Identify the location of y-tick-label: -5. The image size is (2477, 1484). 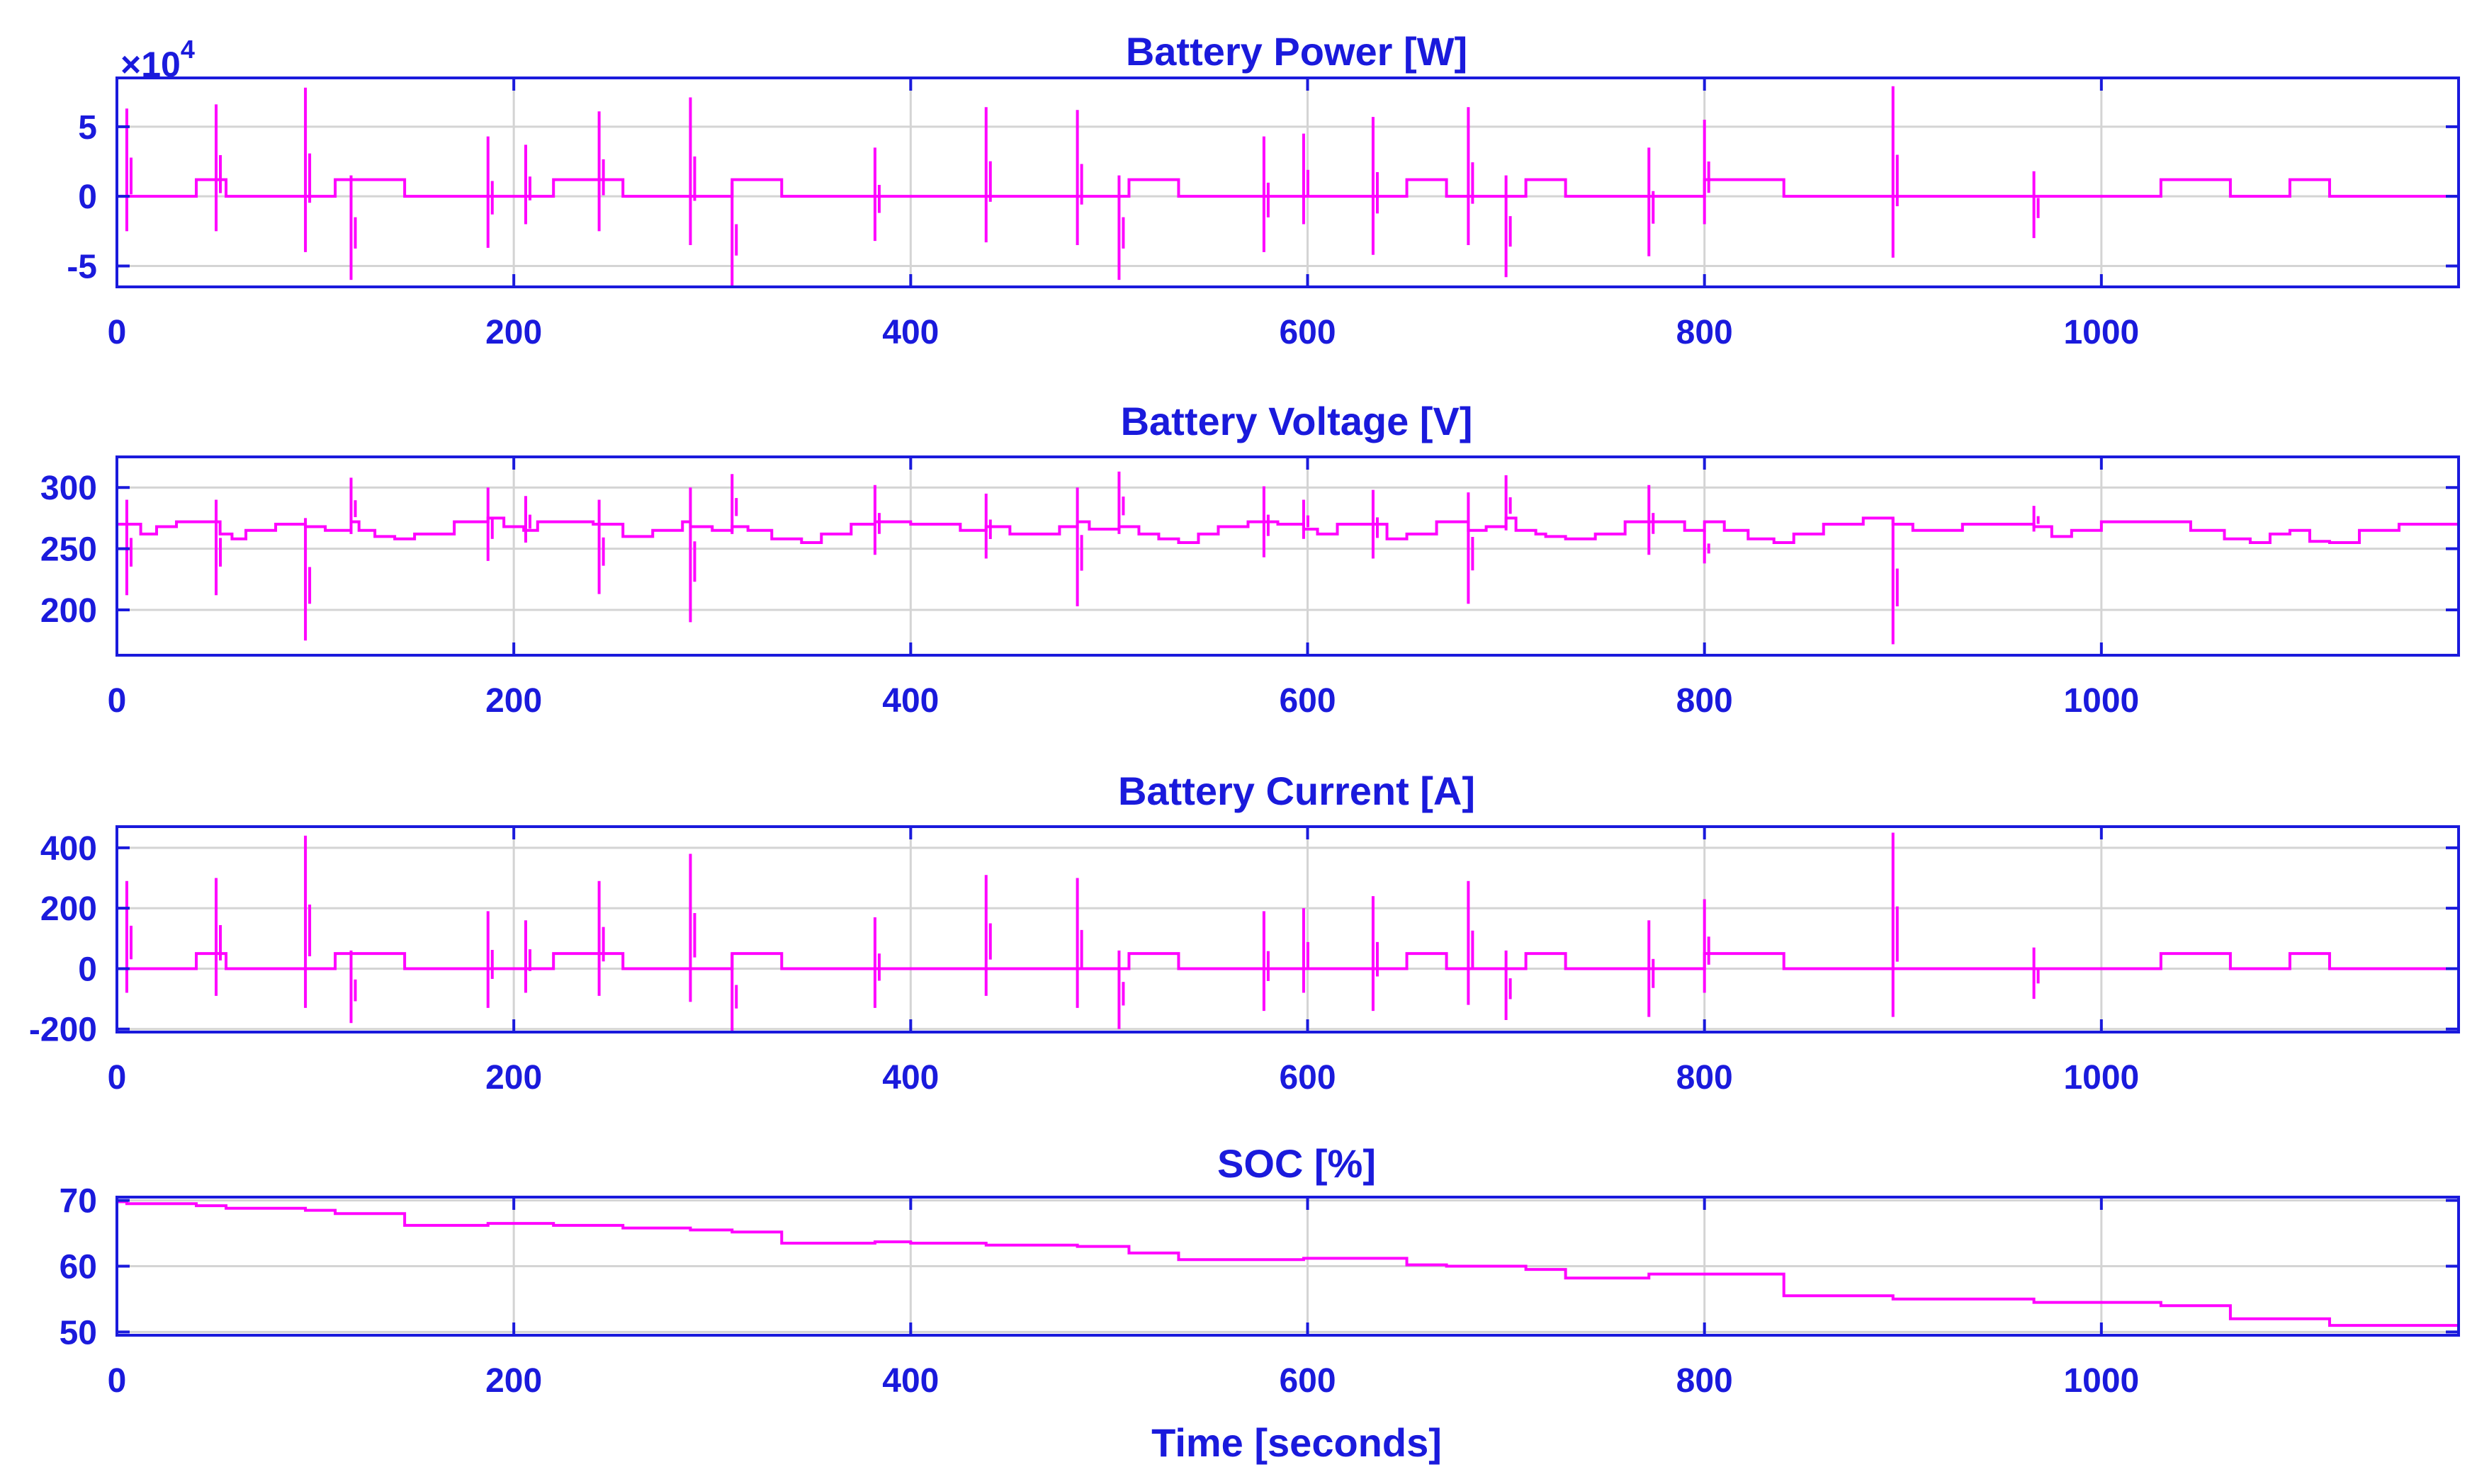
(82, 267).